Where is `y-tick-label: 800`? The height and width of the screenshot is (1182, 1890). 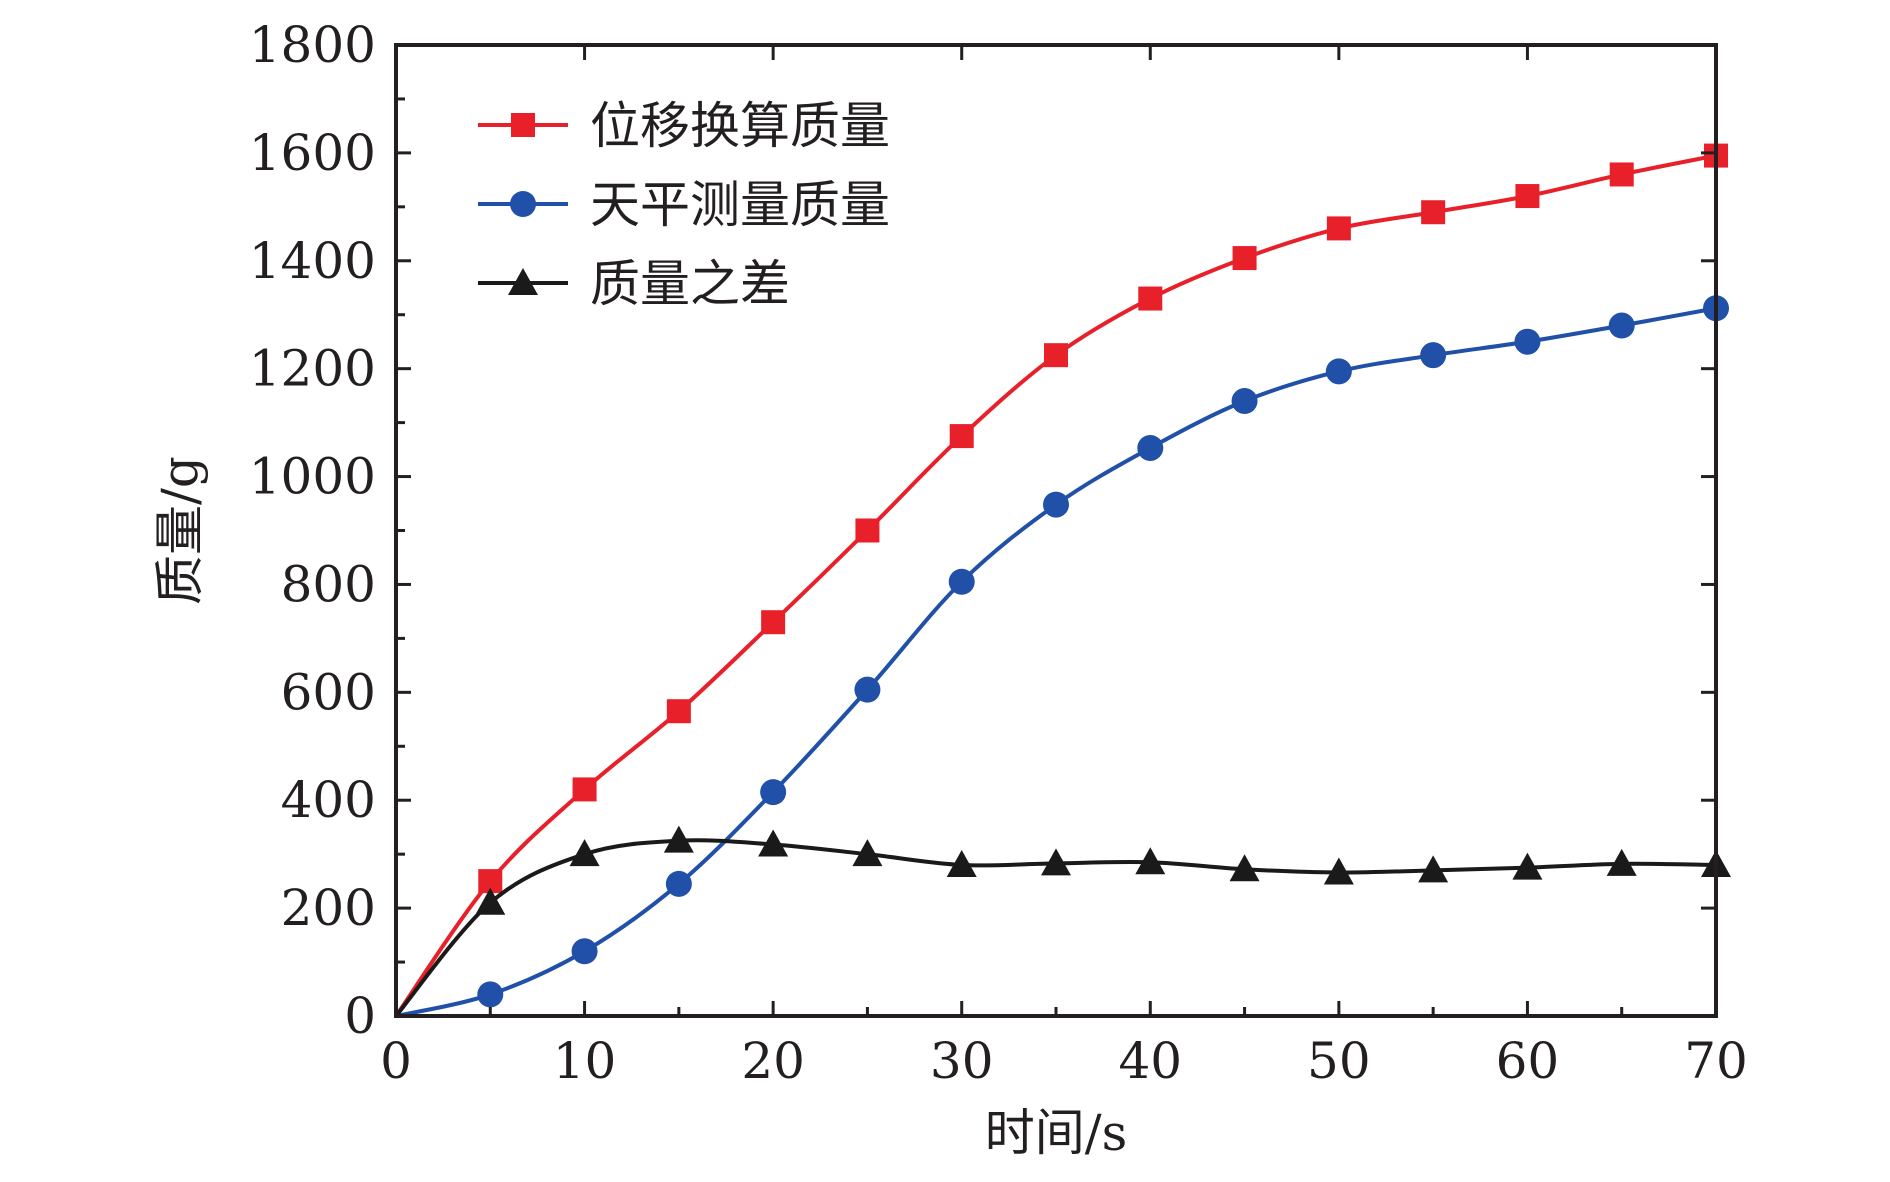
y-tick-label: 800 is located at coordinates (328, 584).